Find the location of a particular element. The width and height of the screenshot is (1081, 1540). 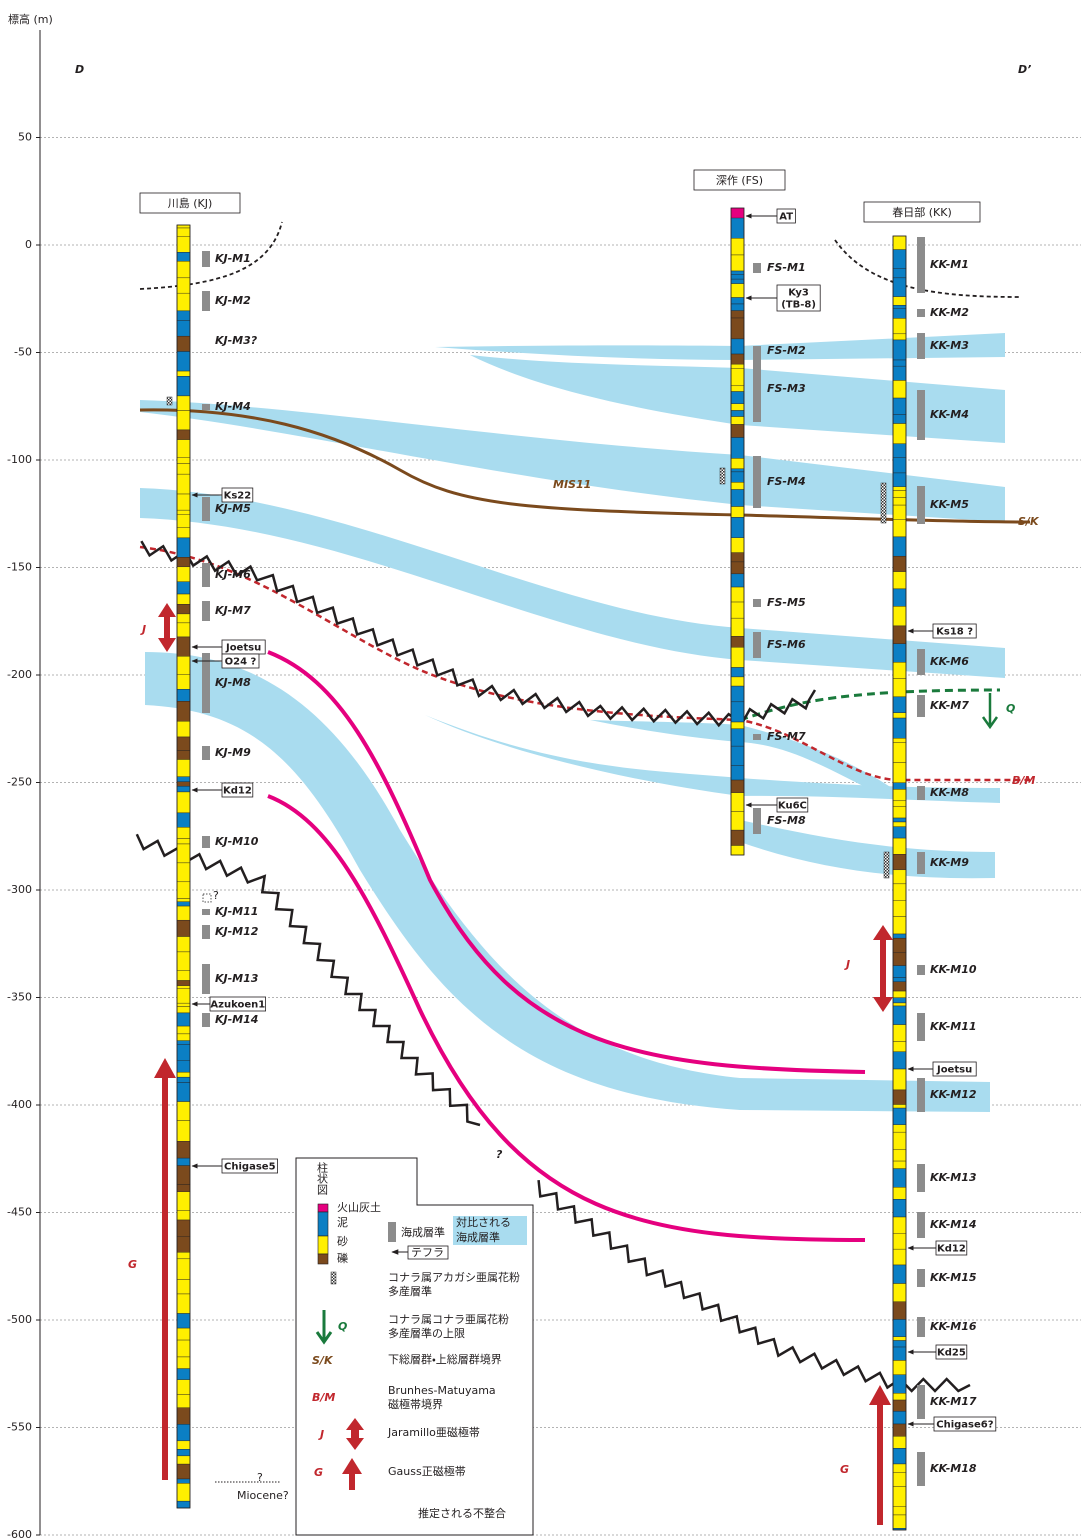

marine-swatch is located at coordinates (392, 1232).